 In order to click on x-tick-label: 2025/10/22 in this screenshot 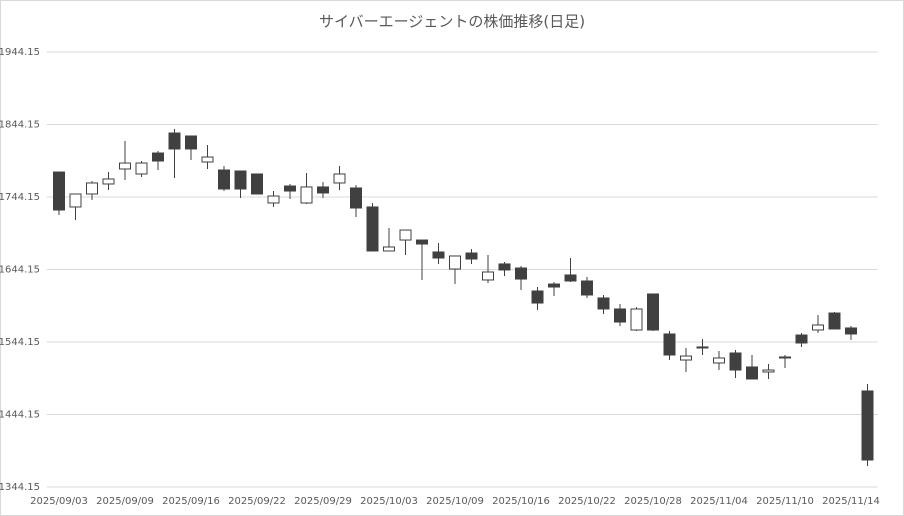, I will do `click(587, 501)`.